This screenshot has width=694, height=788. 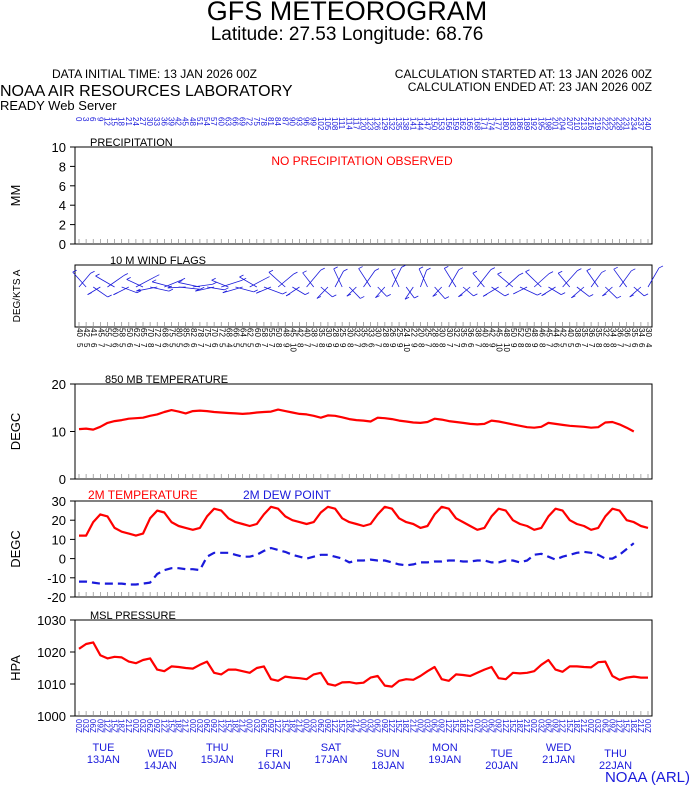 I want to click on forecast-hour-label: 126, so click(x=377, y=124).